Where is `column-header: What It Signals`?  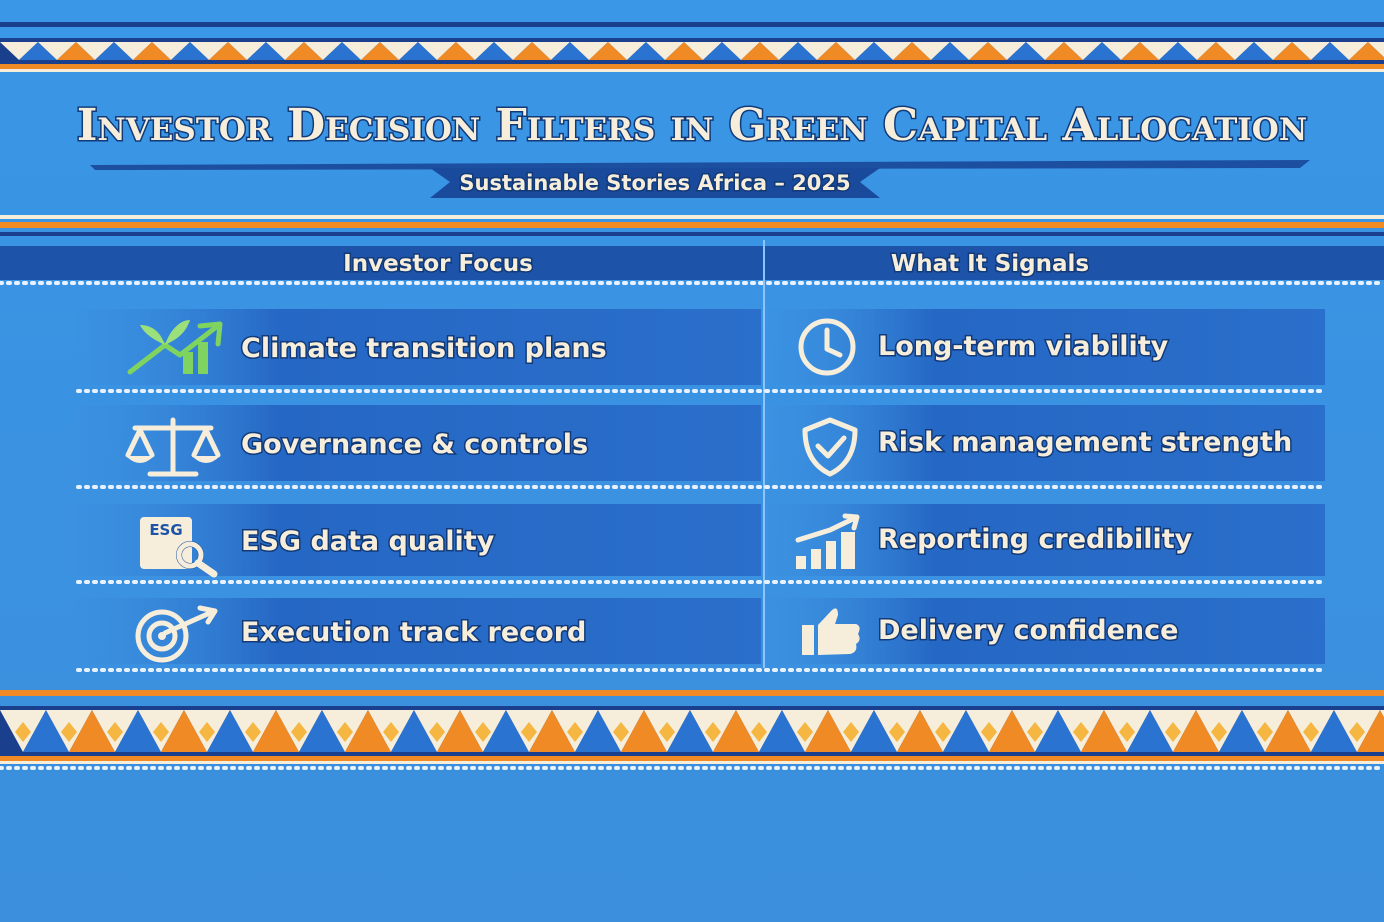 column-header: What It Signals is located at coordinates (990, 264).